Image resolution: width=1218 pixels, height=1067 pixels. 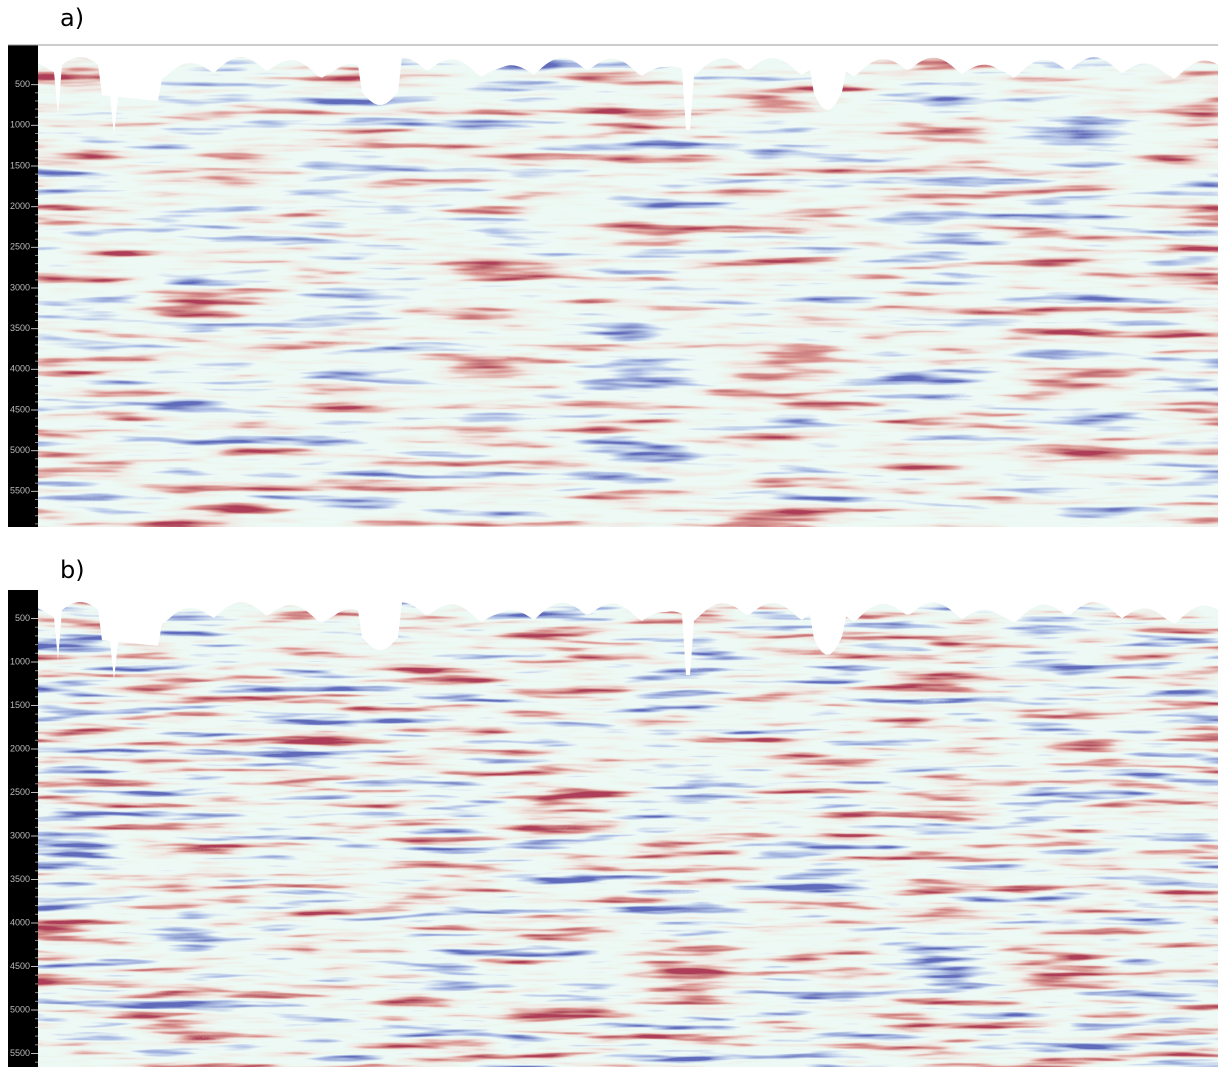 What do you see at coordinates (72, 570) in the screenshot?
I see `panel-label: b)` at bounding box center [72, 570].